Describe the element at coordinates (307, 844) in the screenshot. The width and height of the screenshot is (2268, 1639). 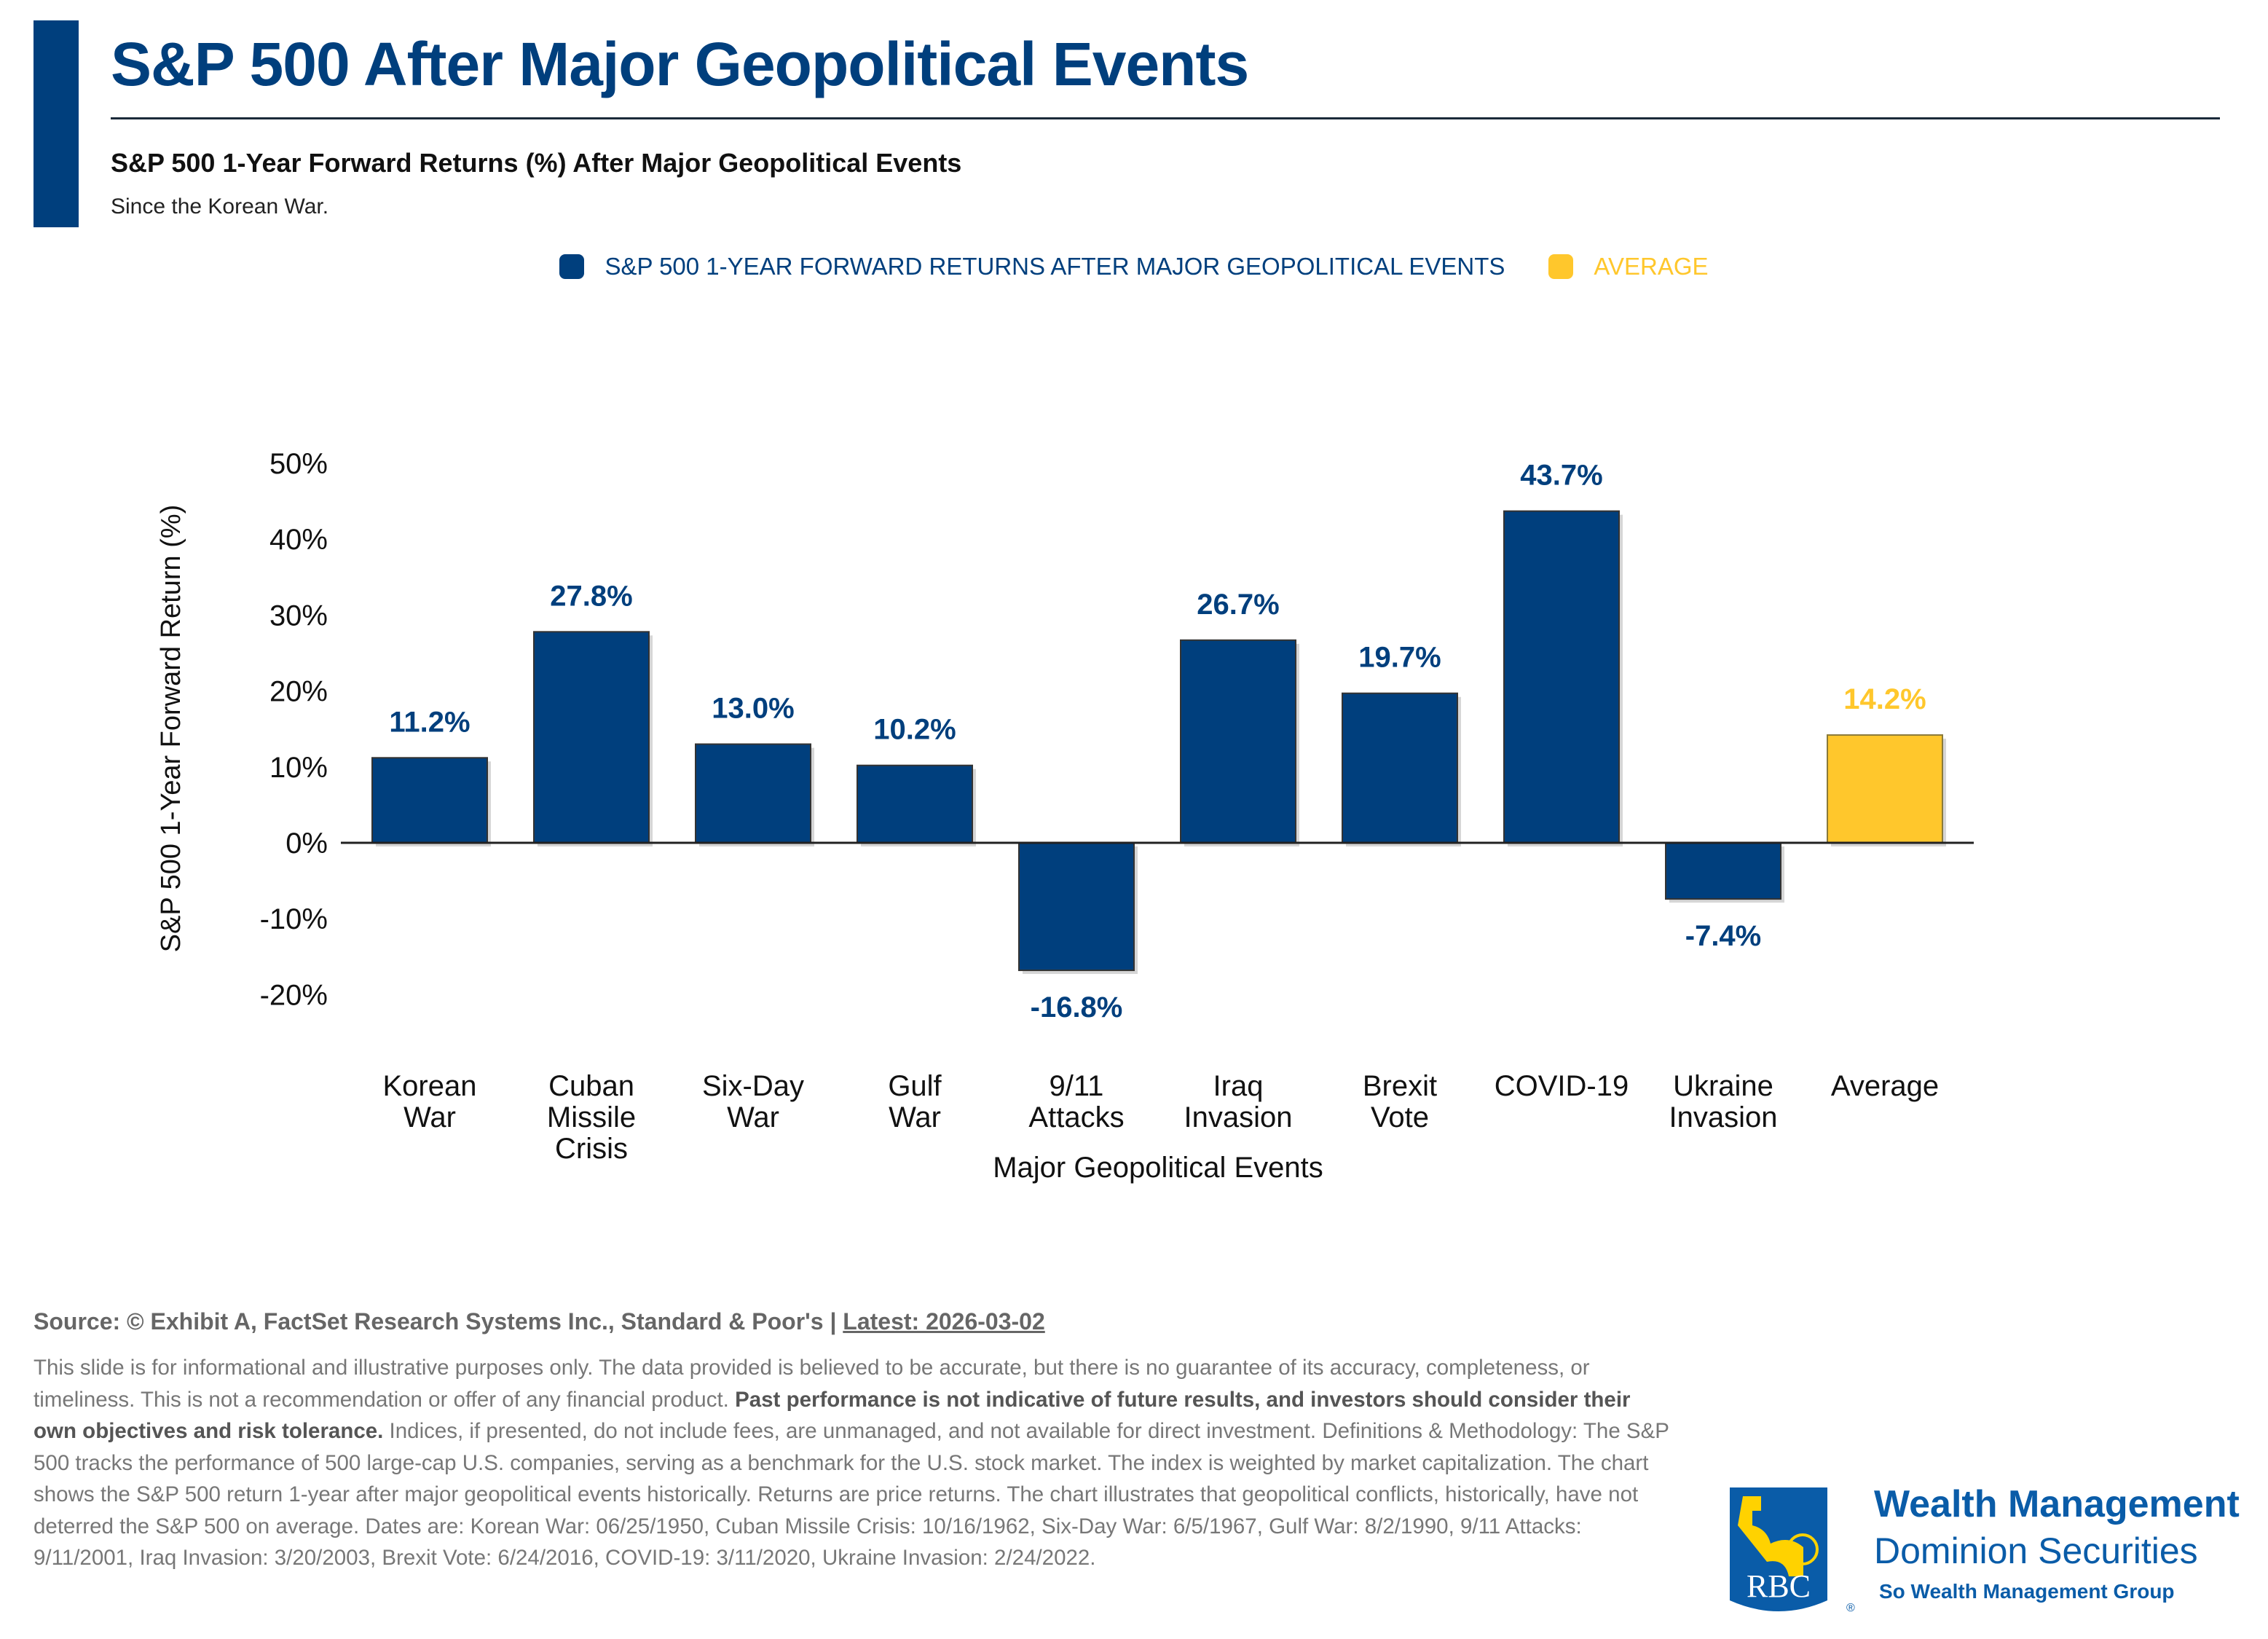
I see `y-tick-label: 0%` at that location.